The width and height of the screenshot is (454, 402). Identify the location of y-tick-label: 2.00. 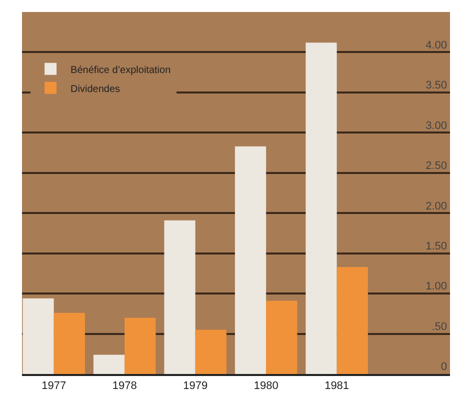
(436, 206).